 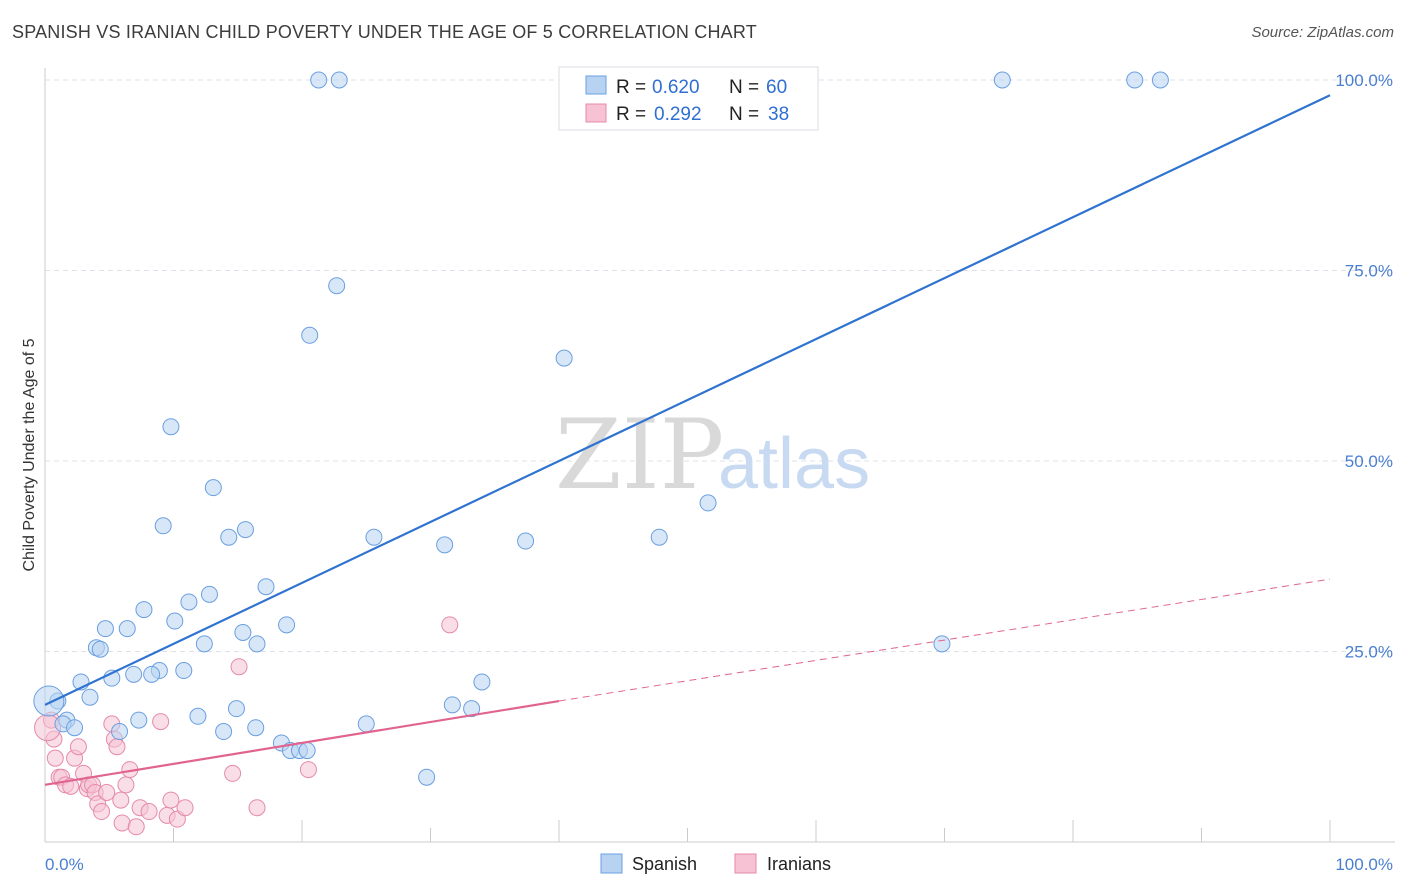 I want to click on watermark: ZIP atlas, so click(x=712, y=455).